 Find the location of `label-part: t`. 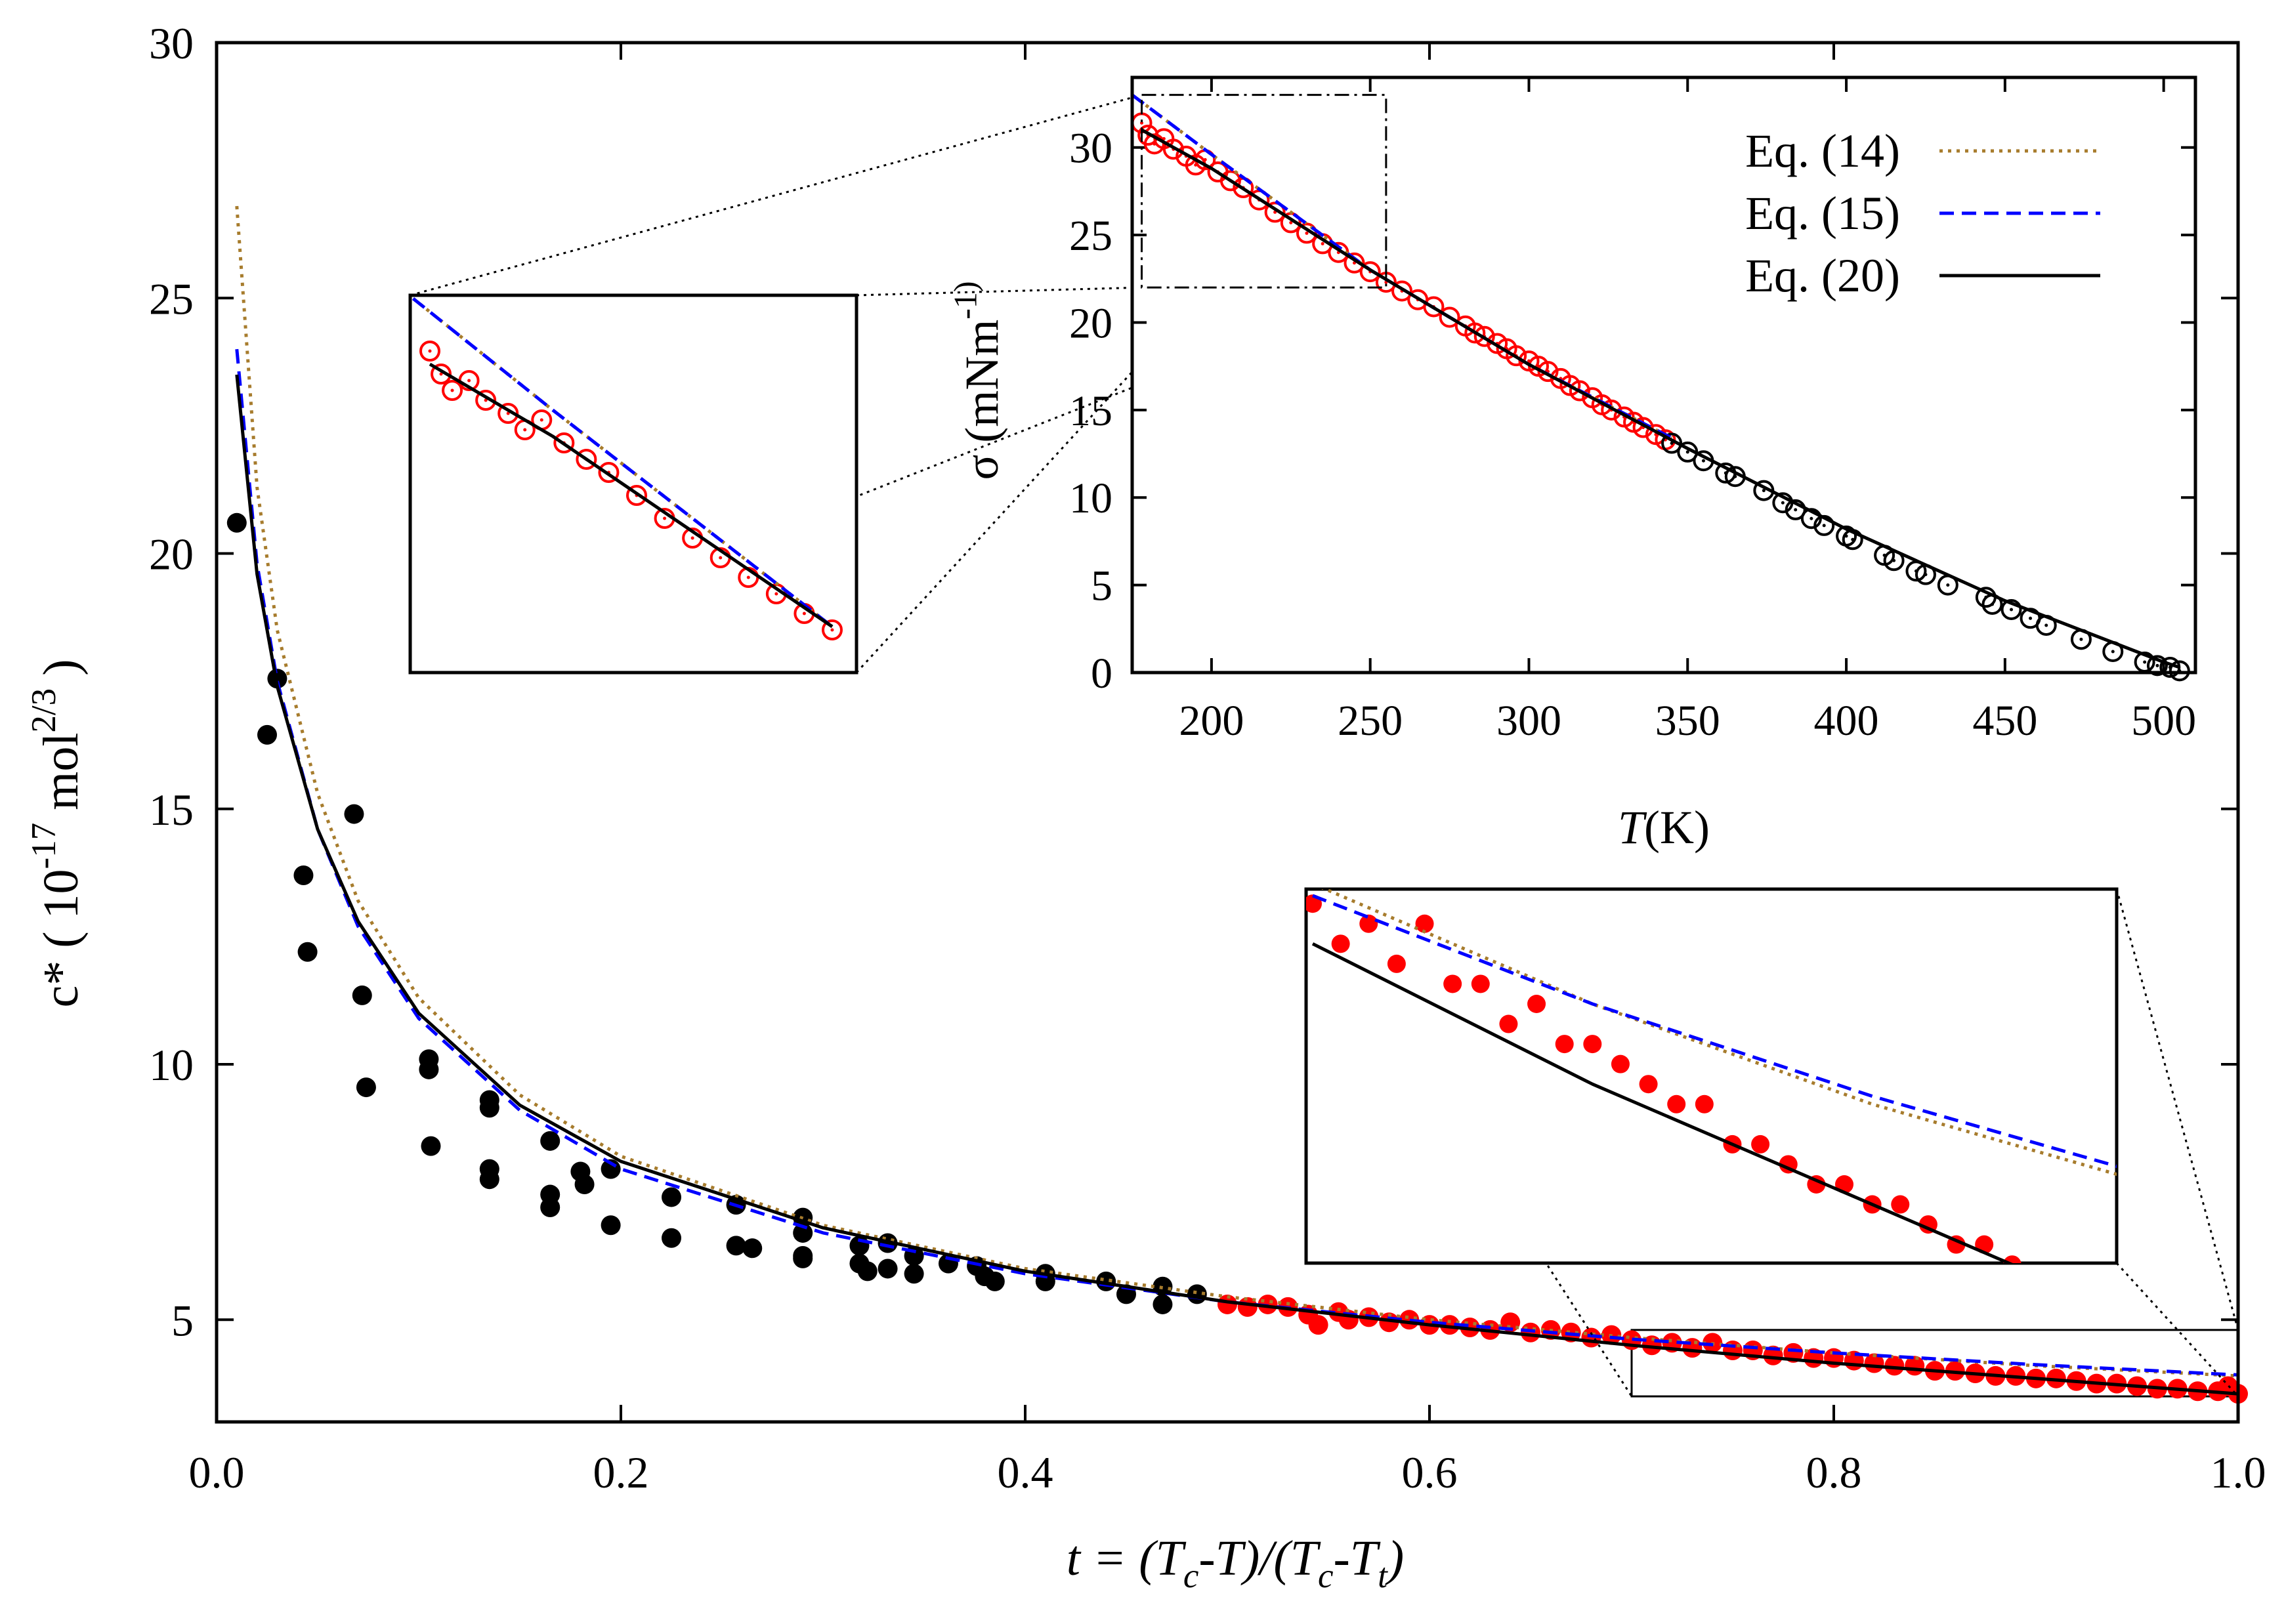

label-part: t is located at coordinates (1383, 1576).